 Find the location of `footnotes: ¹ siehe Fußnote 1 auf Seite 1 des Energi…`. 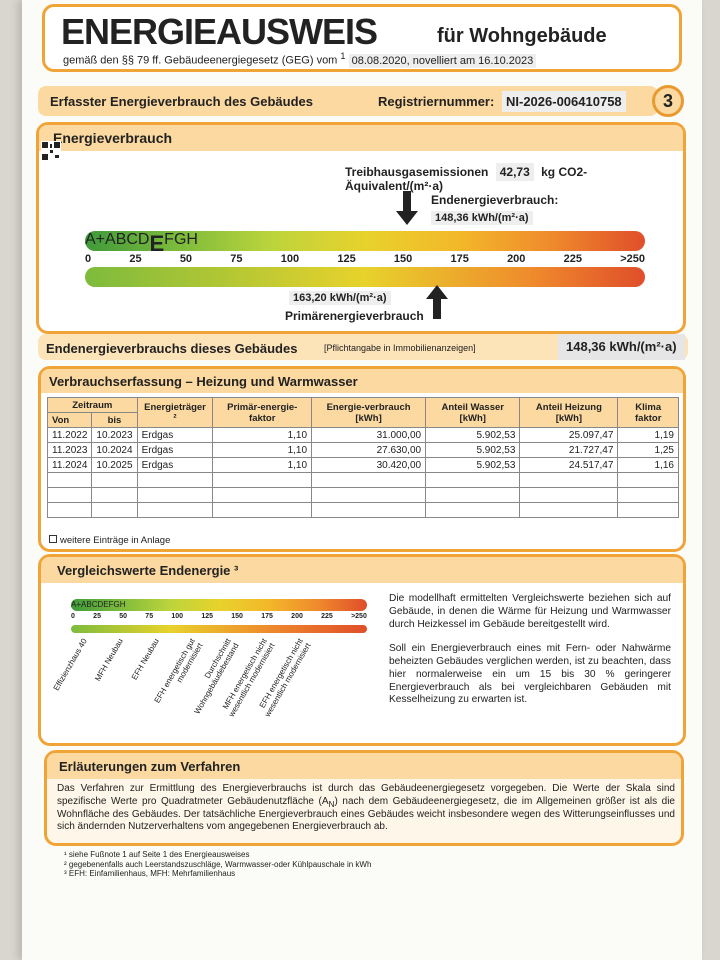

footnotes: ¹ siehe Fußnote 1 auf Seite 1 des Energi… is located at coordinates (217, 864).